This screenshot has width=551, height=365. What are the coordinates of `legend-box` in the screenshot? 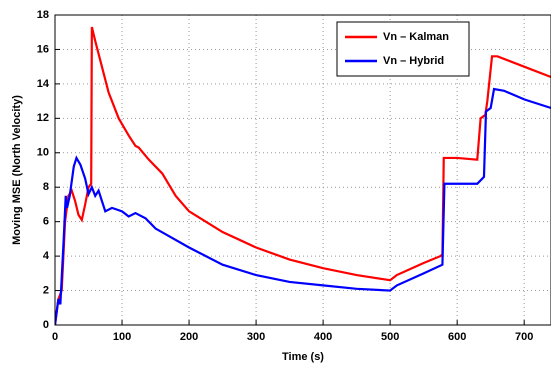 It's located at (403, 49).